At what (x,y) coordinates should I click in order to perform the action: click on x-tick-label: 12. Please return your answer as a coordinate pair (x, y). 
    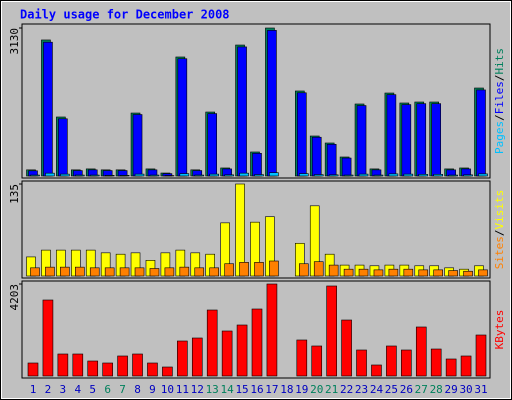
    Looking at the image, I should click on (197, 389).